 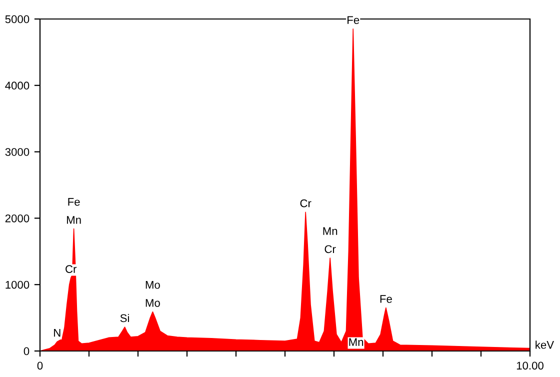 What do you see at coordinates (530, 366) in the screenshot?
I see `x-tick-label: 10.00` at bounding box center [530, 366].